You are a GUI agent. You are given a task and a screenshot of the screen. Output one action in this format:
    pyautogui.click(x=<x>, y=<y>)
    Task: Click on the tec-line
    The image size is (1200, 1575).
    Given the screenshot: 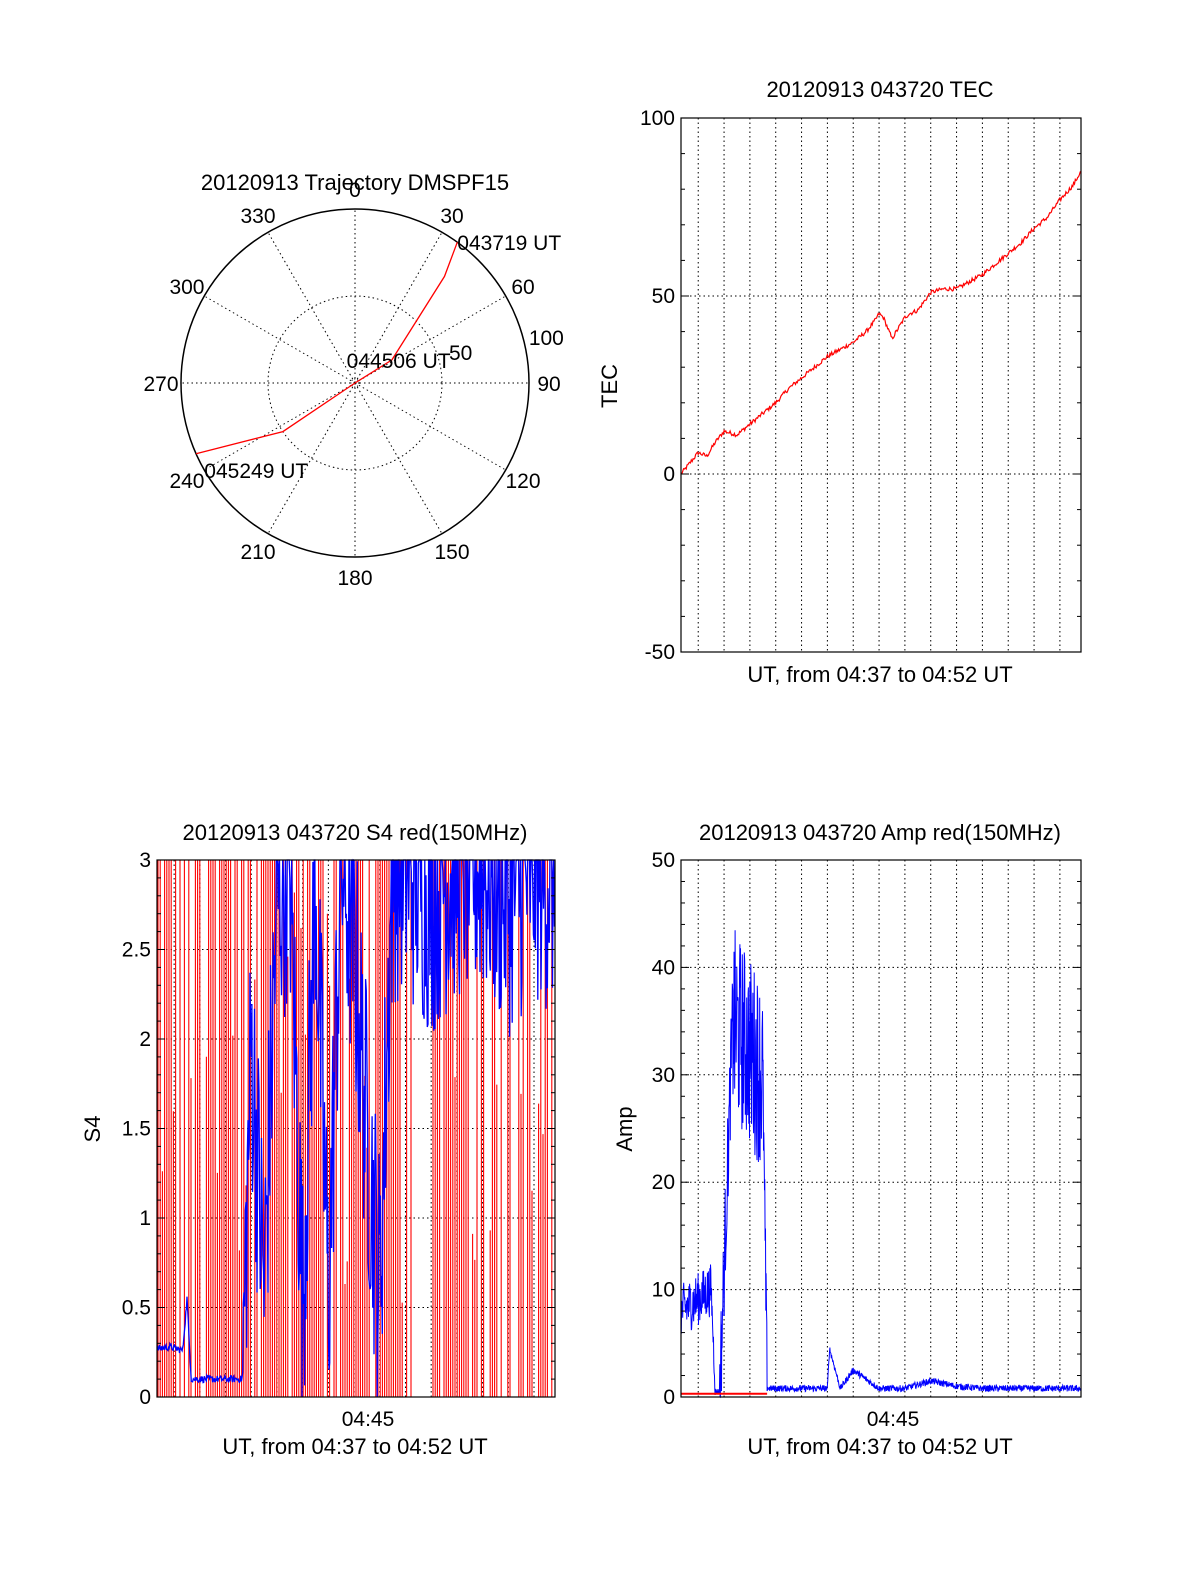 What is the action you would take?
    pyautogui.click(x=881, y=322)
    